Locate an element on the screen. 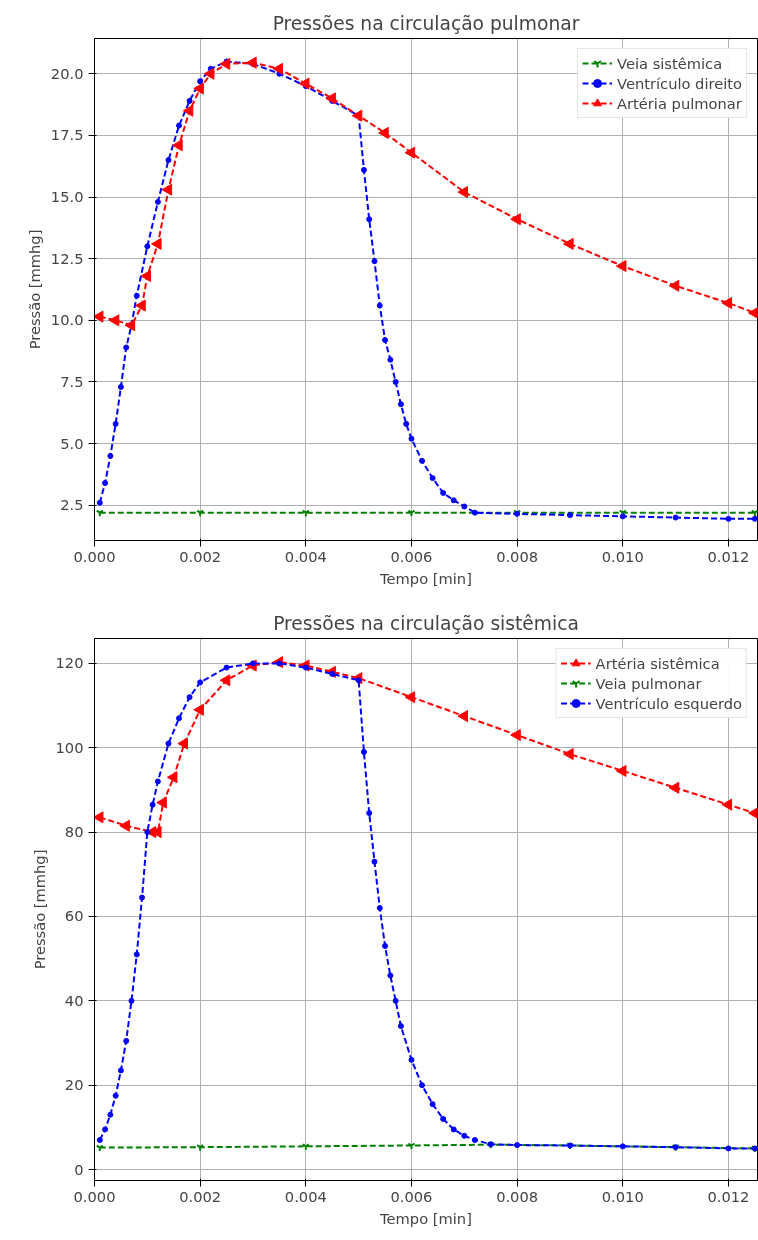  y-tick-label: 0 is located at coordinates (79, 1169).